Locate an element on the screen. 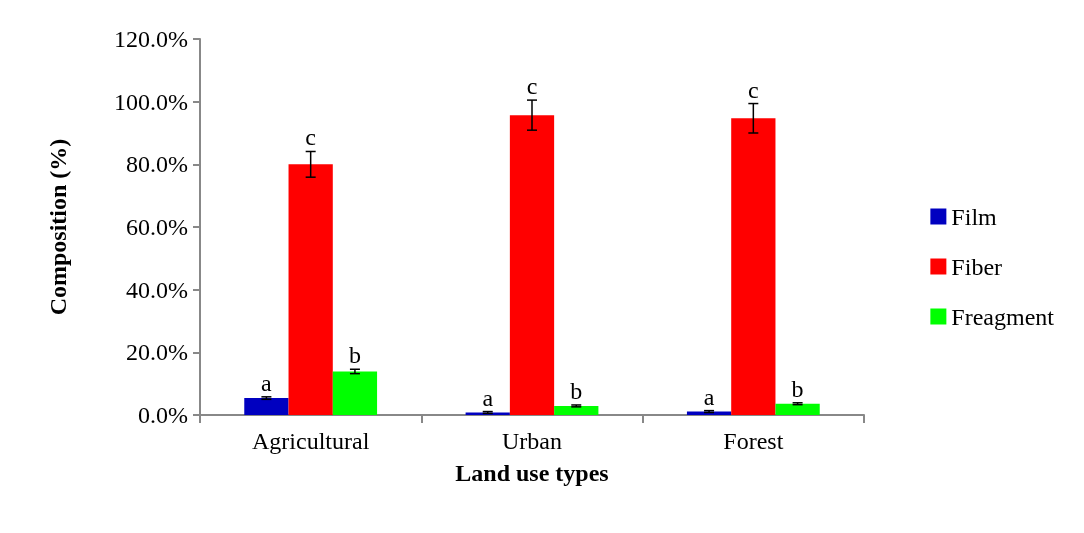  y-tick-label: 60.0% is located at coordinates (157, 227).